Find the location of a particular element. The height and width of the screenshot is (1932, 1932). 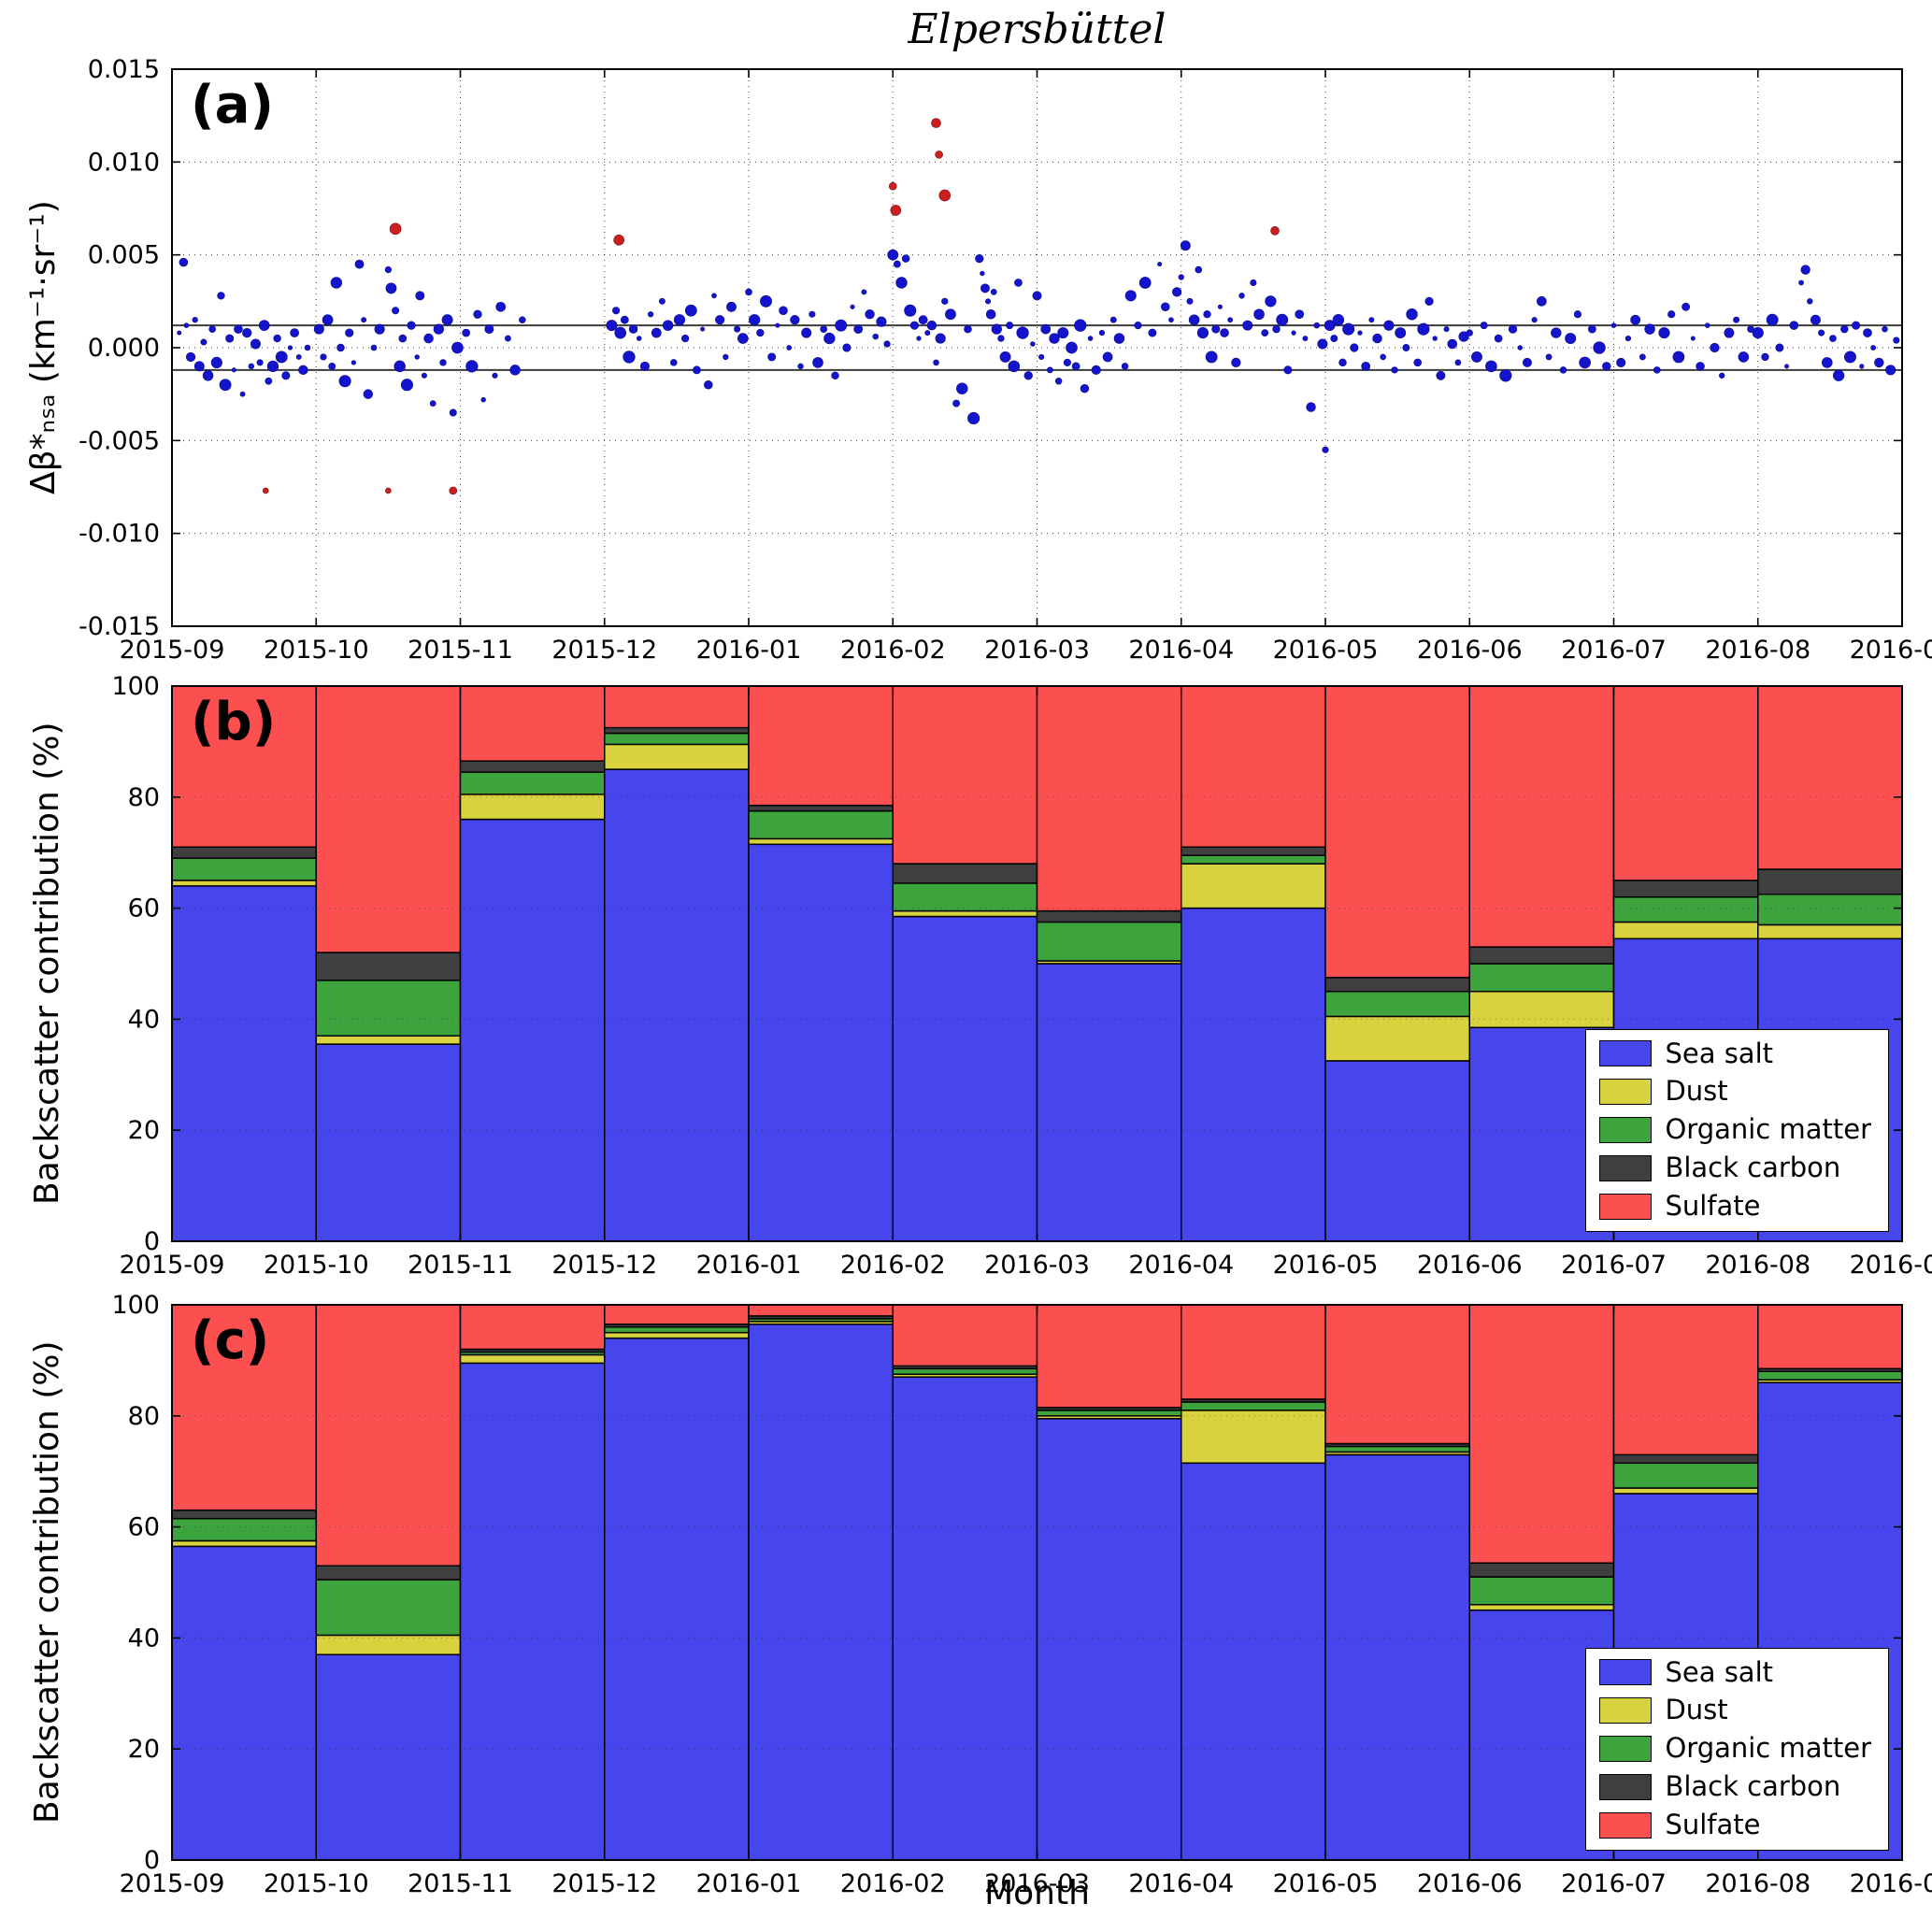

svg-text: -0.015 is located at coordinates (119, 626).